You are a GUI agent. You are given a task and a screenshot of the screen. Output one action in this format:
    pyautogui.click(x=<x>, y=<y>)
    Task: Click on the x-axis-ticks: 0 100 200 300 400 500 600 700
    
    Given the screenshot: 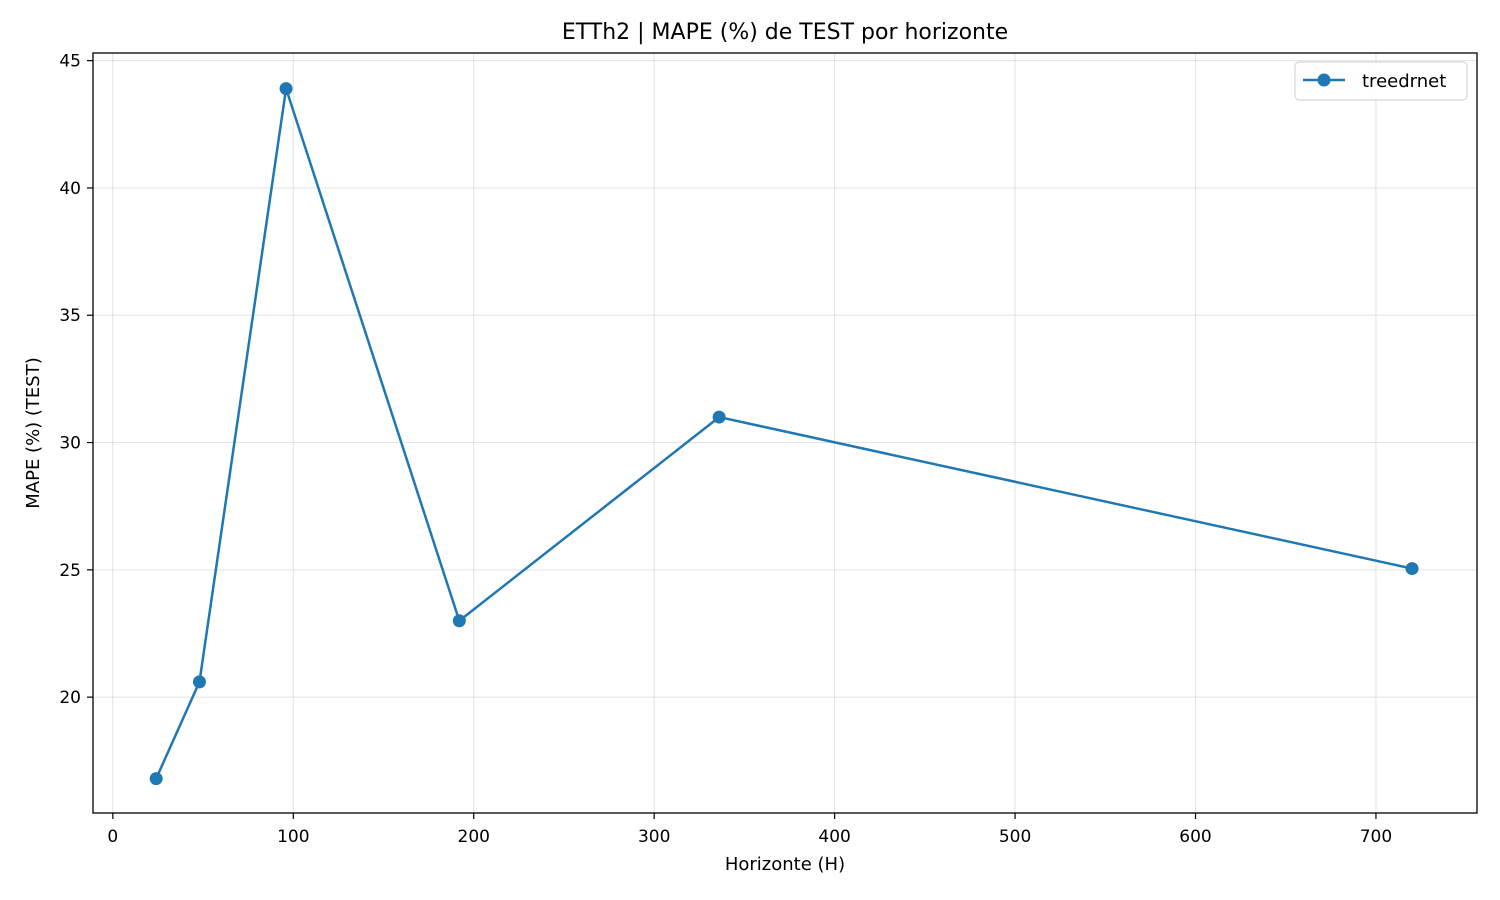 What is the action you would take?
    pyautogui.click(x=749, y=830)
    